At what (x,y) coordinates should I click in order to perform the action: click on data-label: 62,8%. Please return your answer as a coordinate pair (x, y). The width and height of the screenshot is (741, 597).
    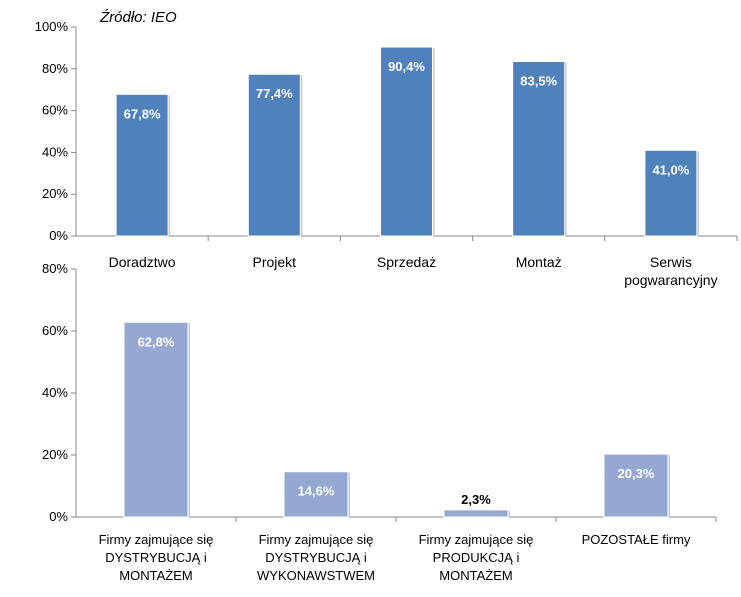
    Looking at the image, I should click on (156, 341).